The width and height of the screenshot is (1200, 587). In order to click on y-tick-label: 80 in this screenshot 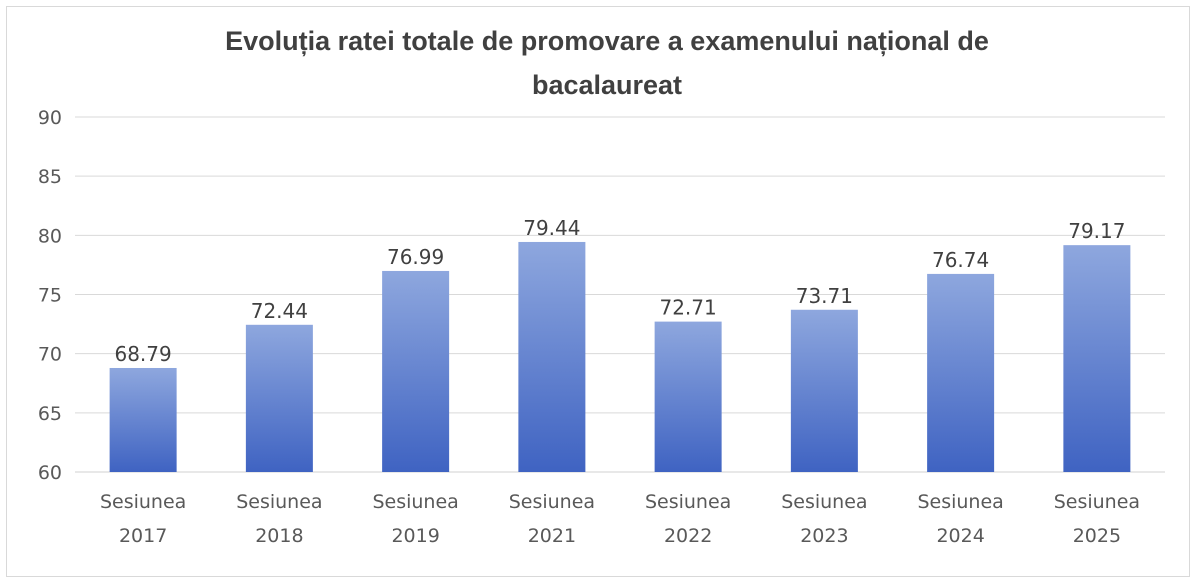, I will do `click(50, 236)`.